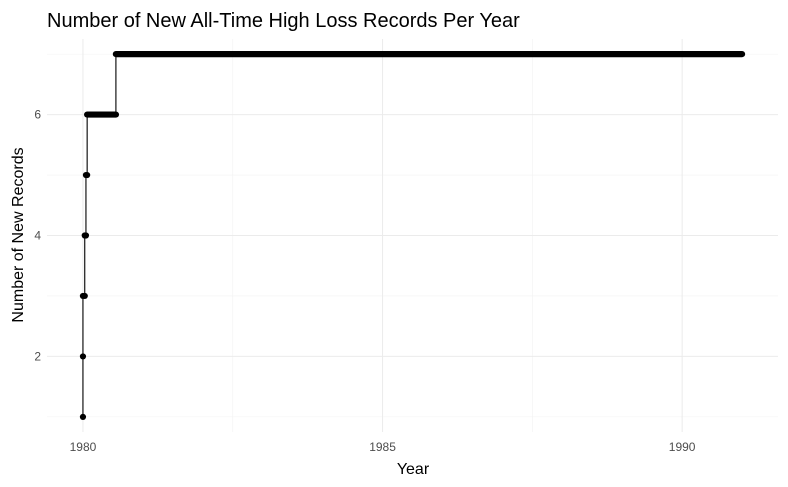 The width and height of the screenshot is (788, 487). Describe the element at coordinates (83, 447) in the screenshot. I see `x-tick-label: 1980` at that location.